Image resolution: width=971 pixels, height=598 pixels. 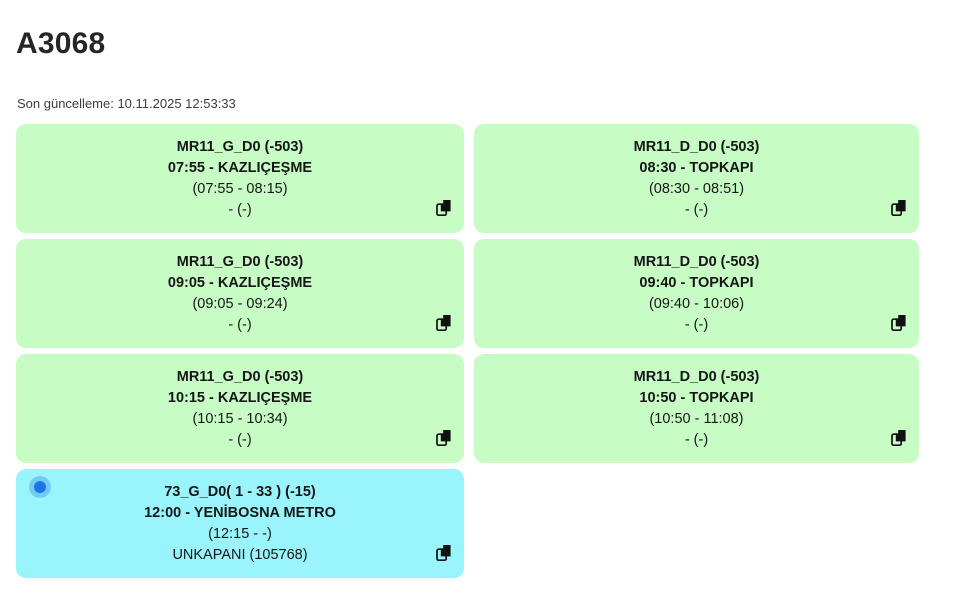 What do you see at coordinates (40, 487) in the screenshot?
I see `blue-radio-dot-icon` at bounding box center [40, 487].